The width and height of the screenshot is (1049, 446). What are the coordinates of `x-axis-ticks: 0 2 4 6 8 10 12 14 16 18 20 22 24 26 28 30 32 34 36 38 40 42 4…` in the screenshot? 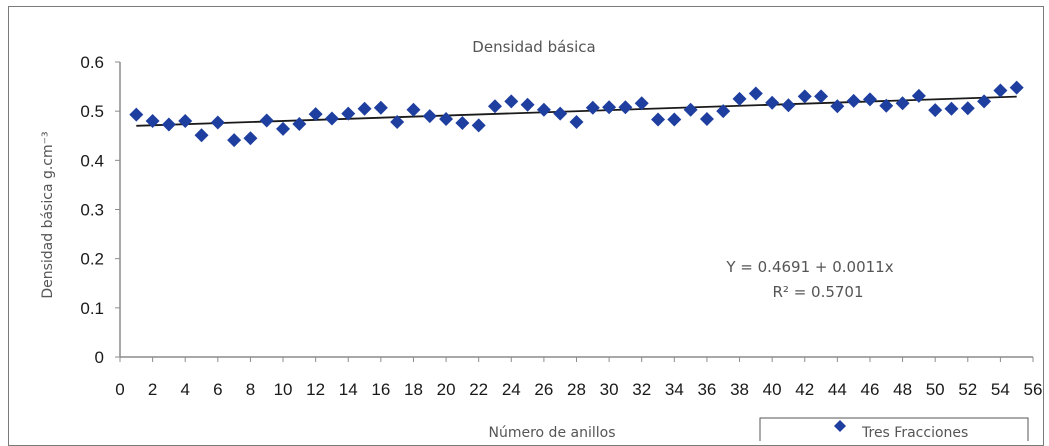 It's located at (578, 378).